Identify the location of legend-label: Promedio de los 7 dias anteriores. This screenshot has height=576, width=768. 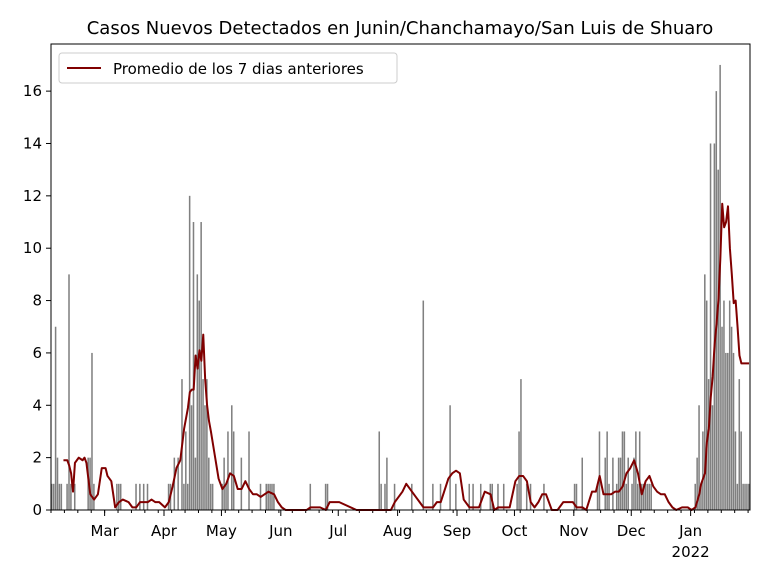
(238, 69).